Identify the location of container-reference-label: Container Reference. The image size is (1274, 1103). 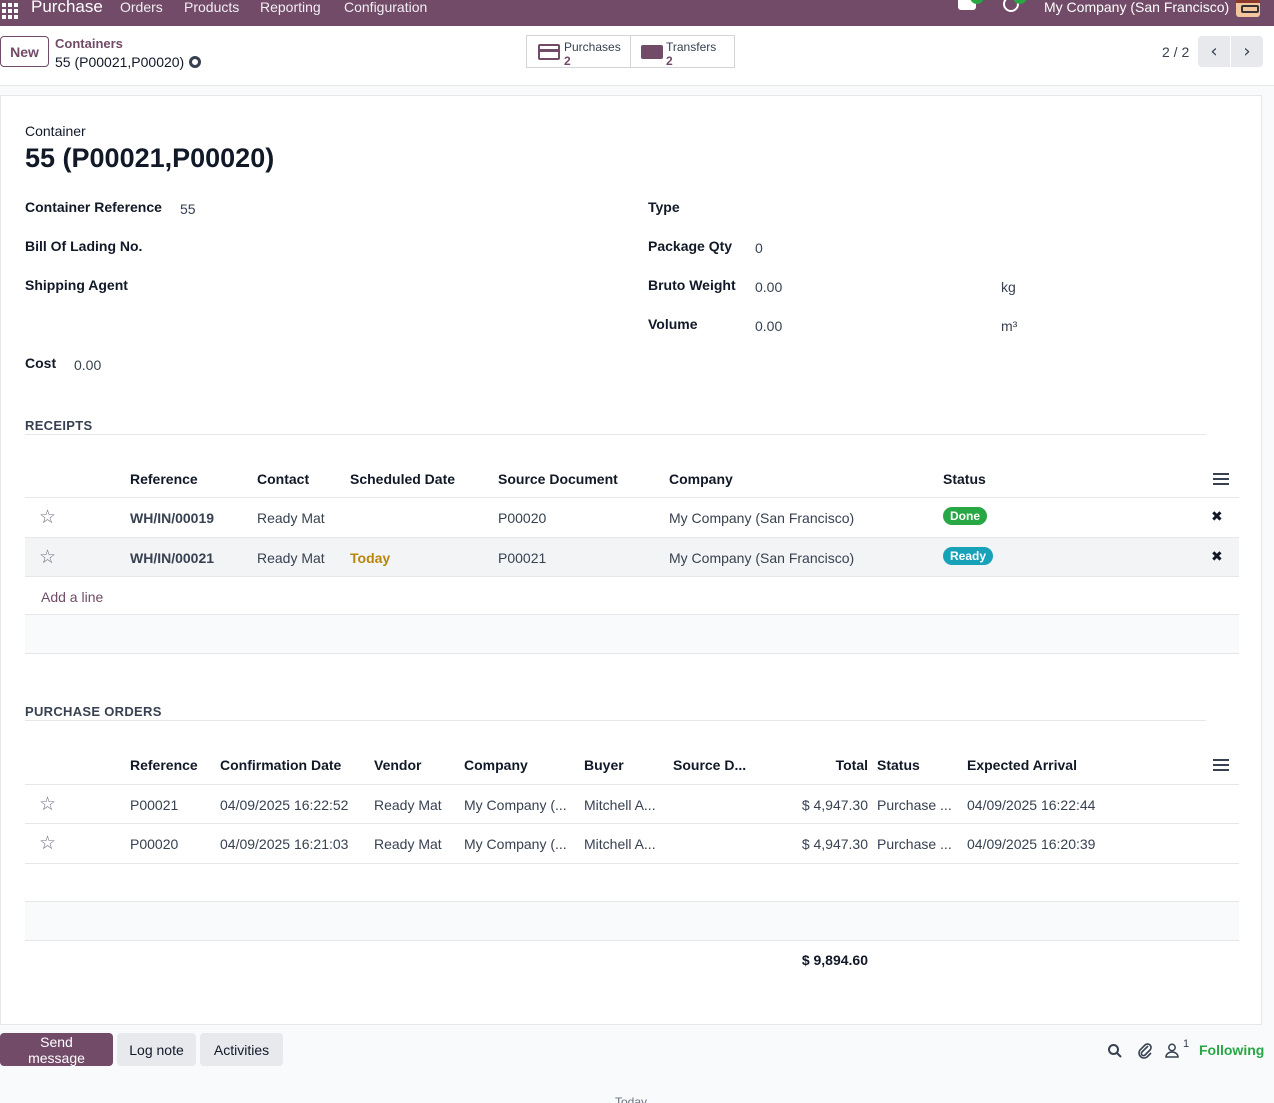
(93, 207).